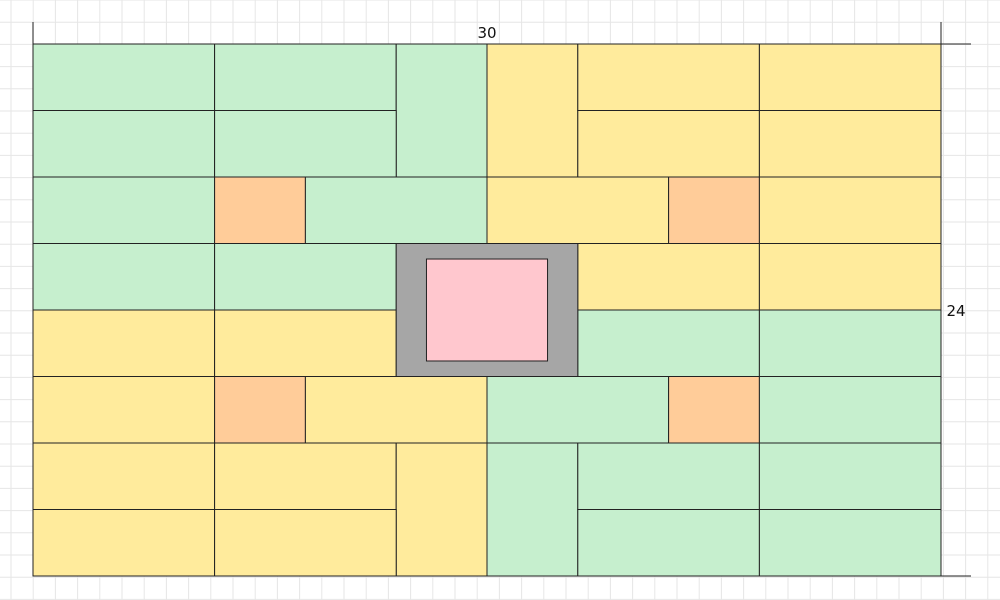  I want to click on height-dimension-label: 24, so click(955, 311).